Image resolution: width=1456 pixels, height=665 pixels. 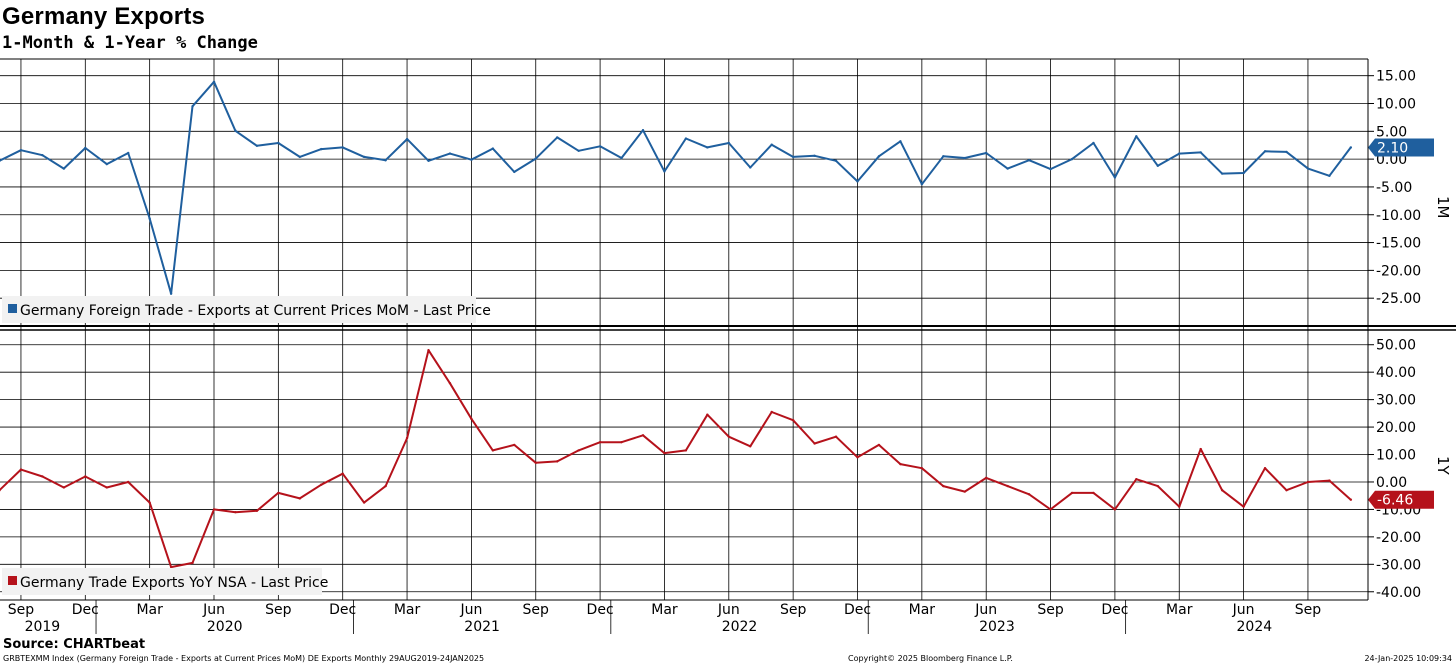 I want to click on mom-y-tick-label: 15.00, so click(x=1396, y=77).